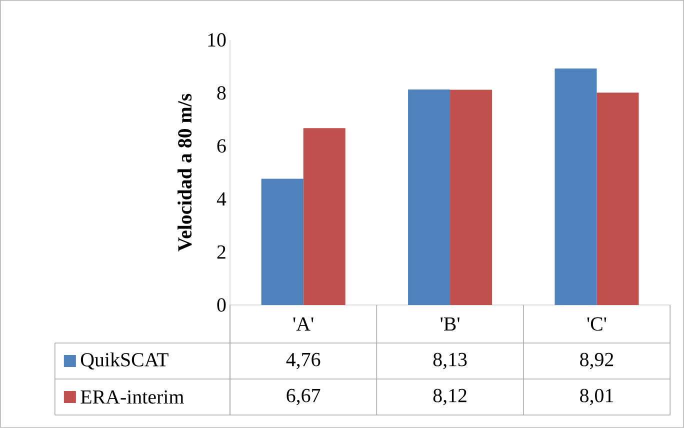 The height and width of the screenshot is (428, 684). I want to click on legend-label: QuikSCAT, so click(124, 361).